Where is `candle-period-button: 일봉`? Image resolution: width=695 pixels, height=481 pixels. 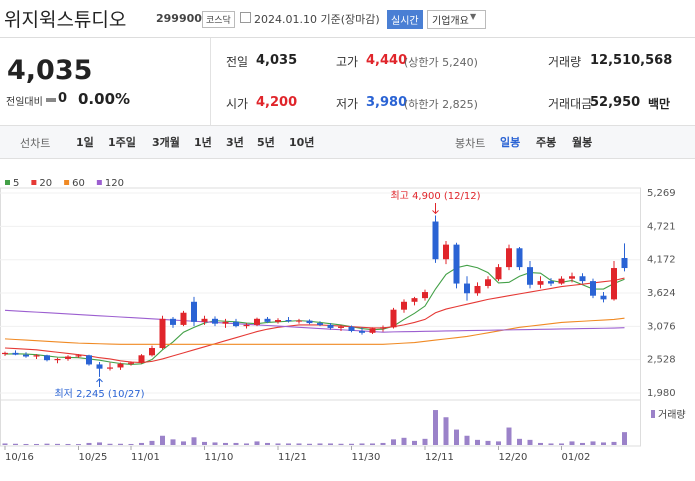
candle-period-button: 일봉 is located at coordinates (510, 142).